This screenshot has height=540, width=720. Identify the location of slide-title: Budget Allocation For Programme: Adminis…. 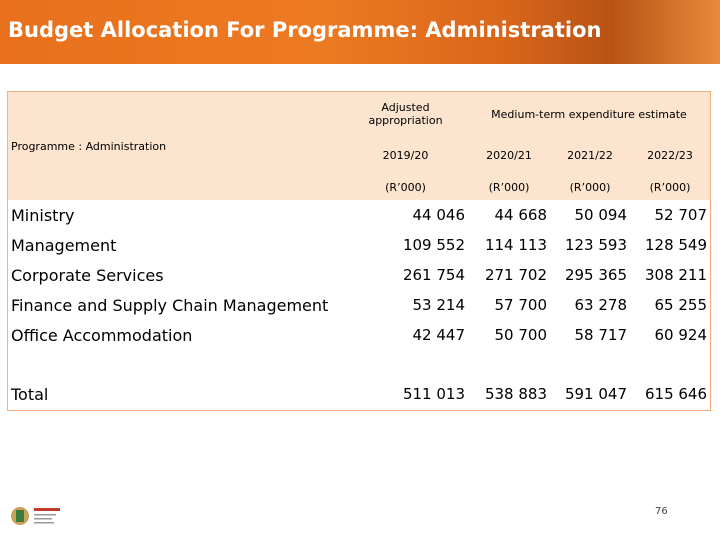
(305, 30).